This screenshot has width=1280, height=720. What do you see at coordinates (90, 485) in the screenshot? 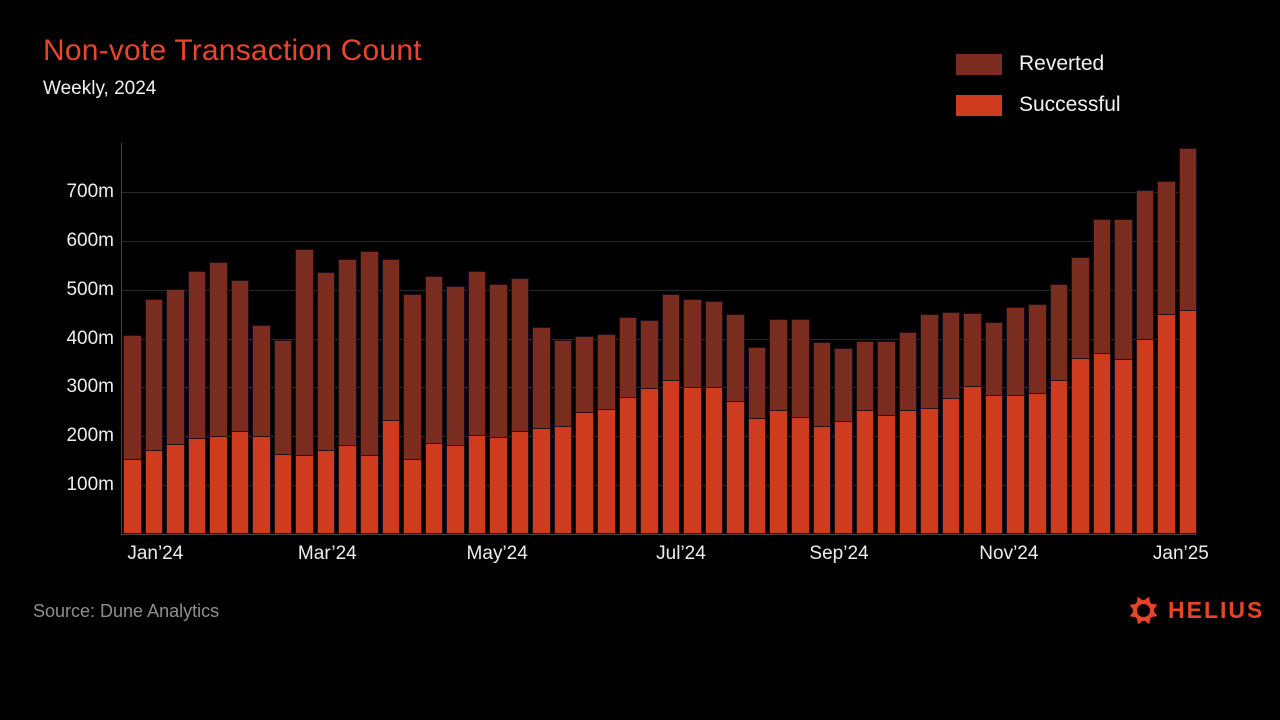
I see `y-tick-label: 100m` at bounding box center [90, 485].